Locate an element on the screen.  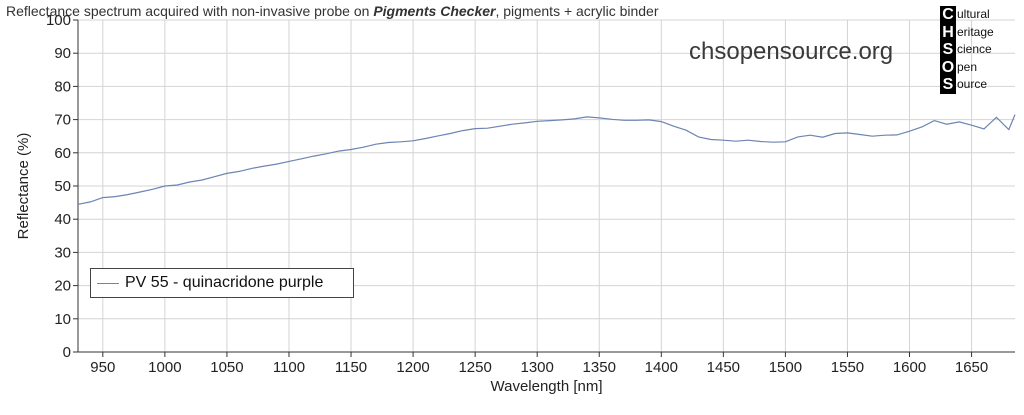
x-tick-label: 1100 is located at coordinates (289, 367).